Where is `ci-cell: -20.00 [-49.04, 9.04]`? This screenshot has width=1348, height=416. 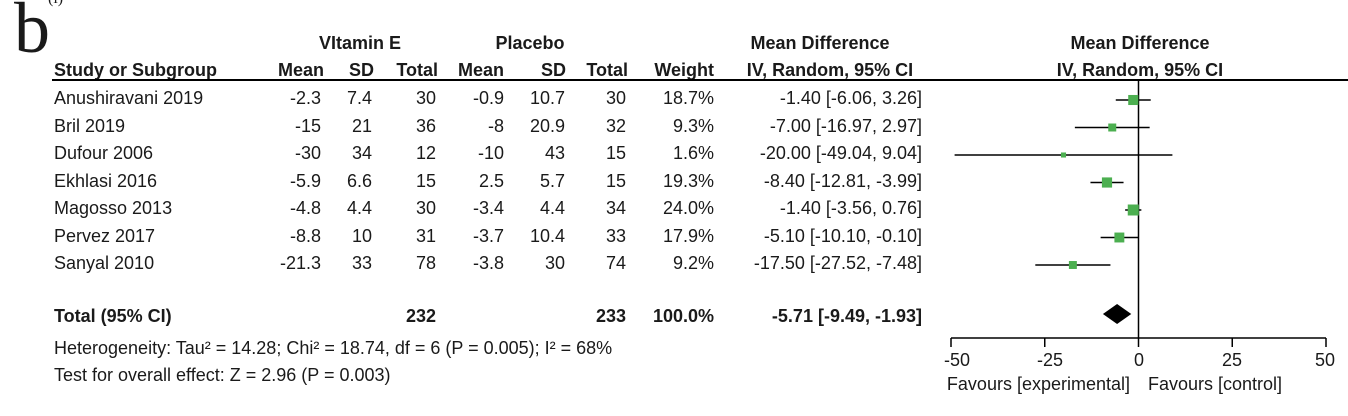
ci-cell: -20.00 [-49.04, 9.04] is located at coordinates (840, 153).